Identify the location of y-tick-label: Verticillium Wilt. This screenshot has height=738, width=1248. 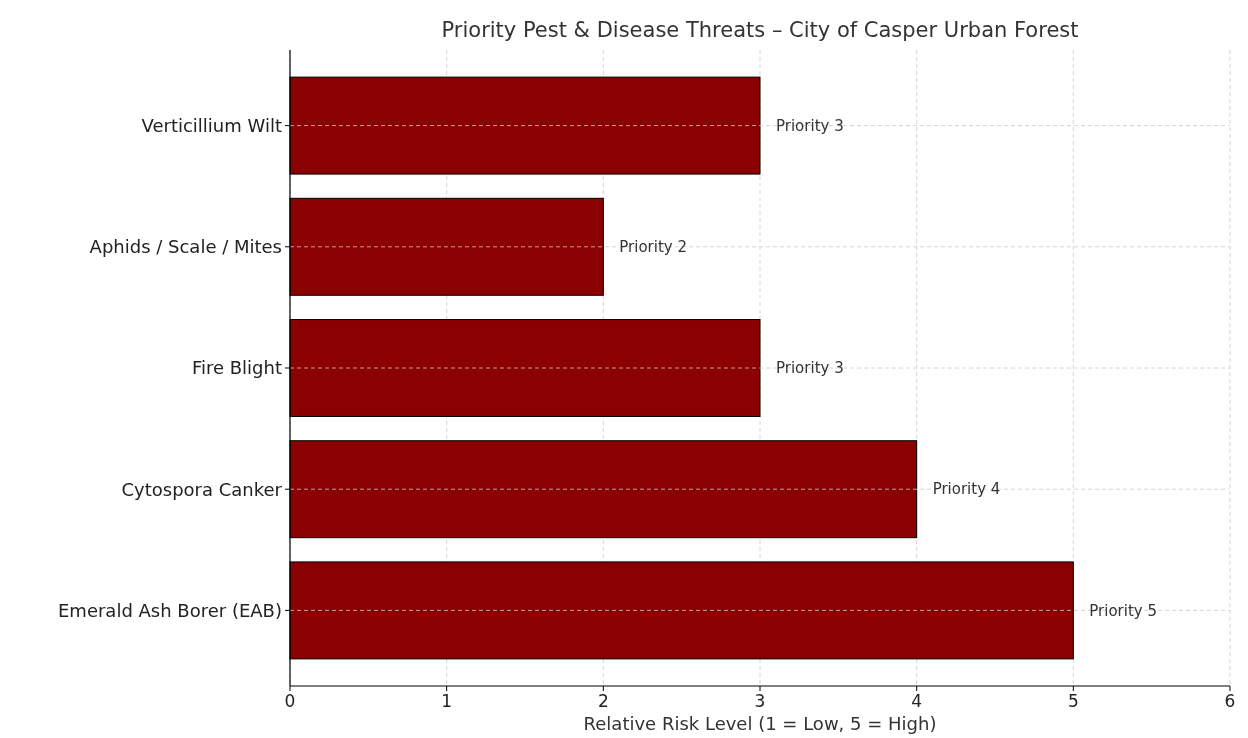
(211, 125).